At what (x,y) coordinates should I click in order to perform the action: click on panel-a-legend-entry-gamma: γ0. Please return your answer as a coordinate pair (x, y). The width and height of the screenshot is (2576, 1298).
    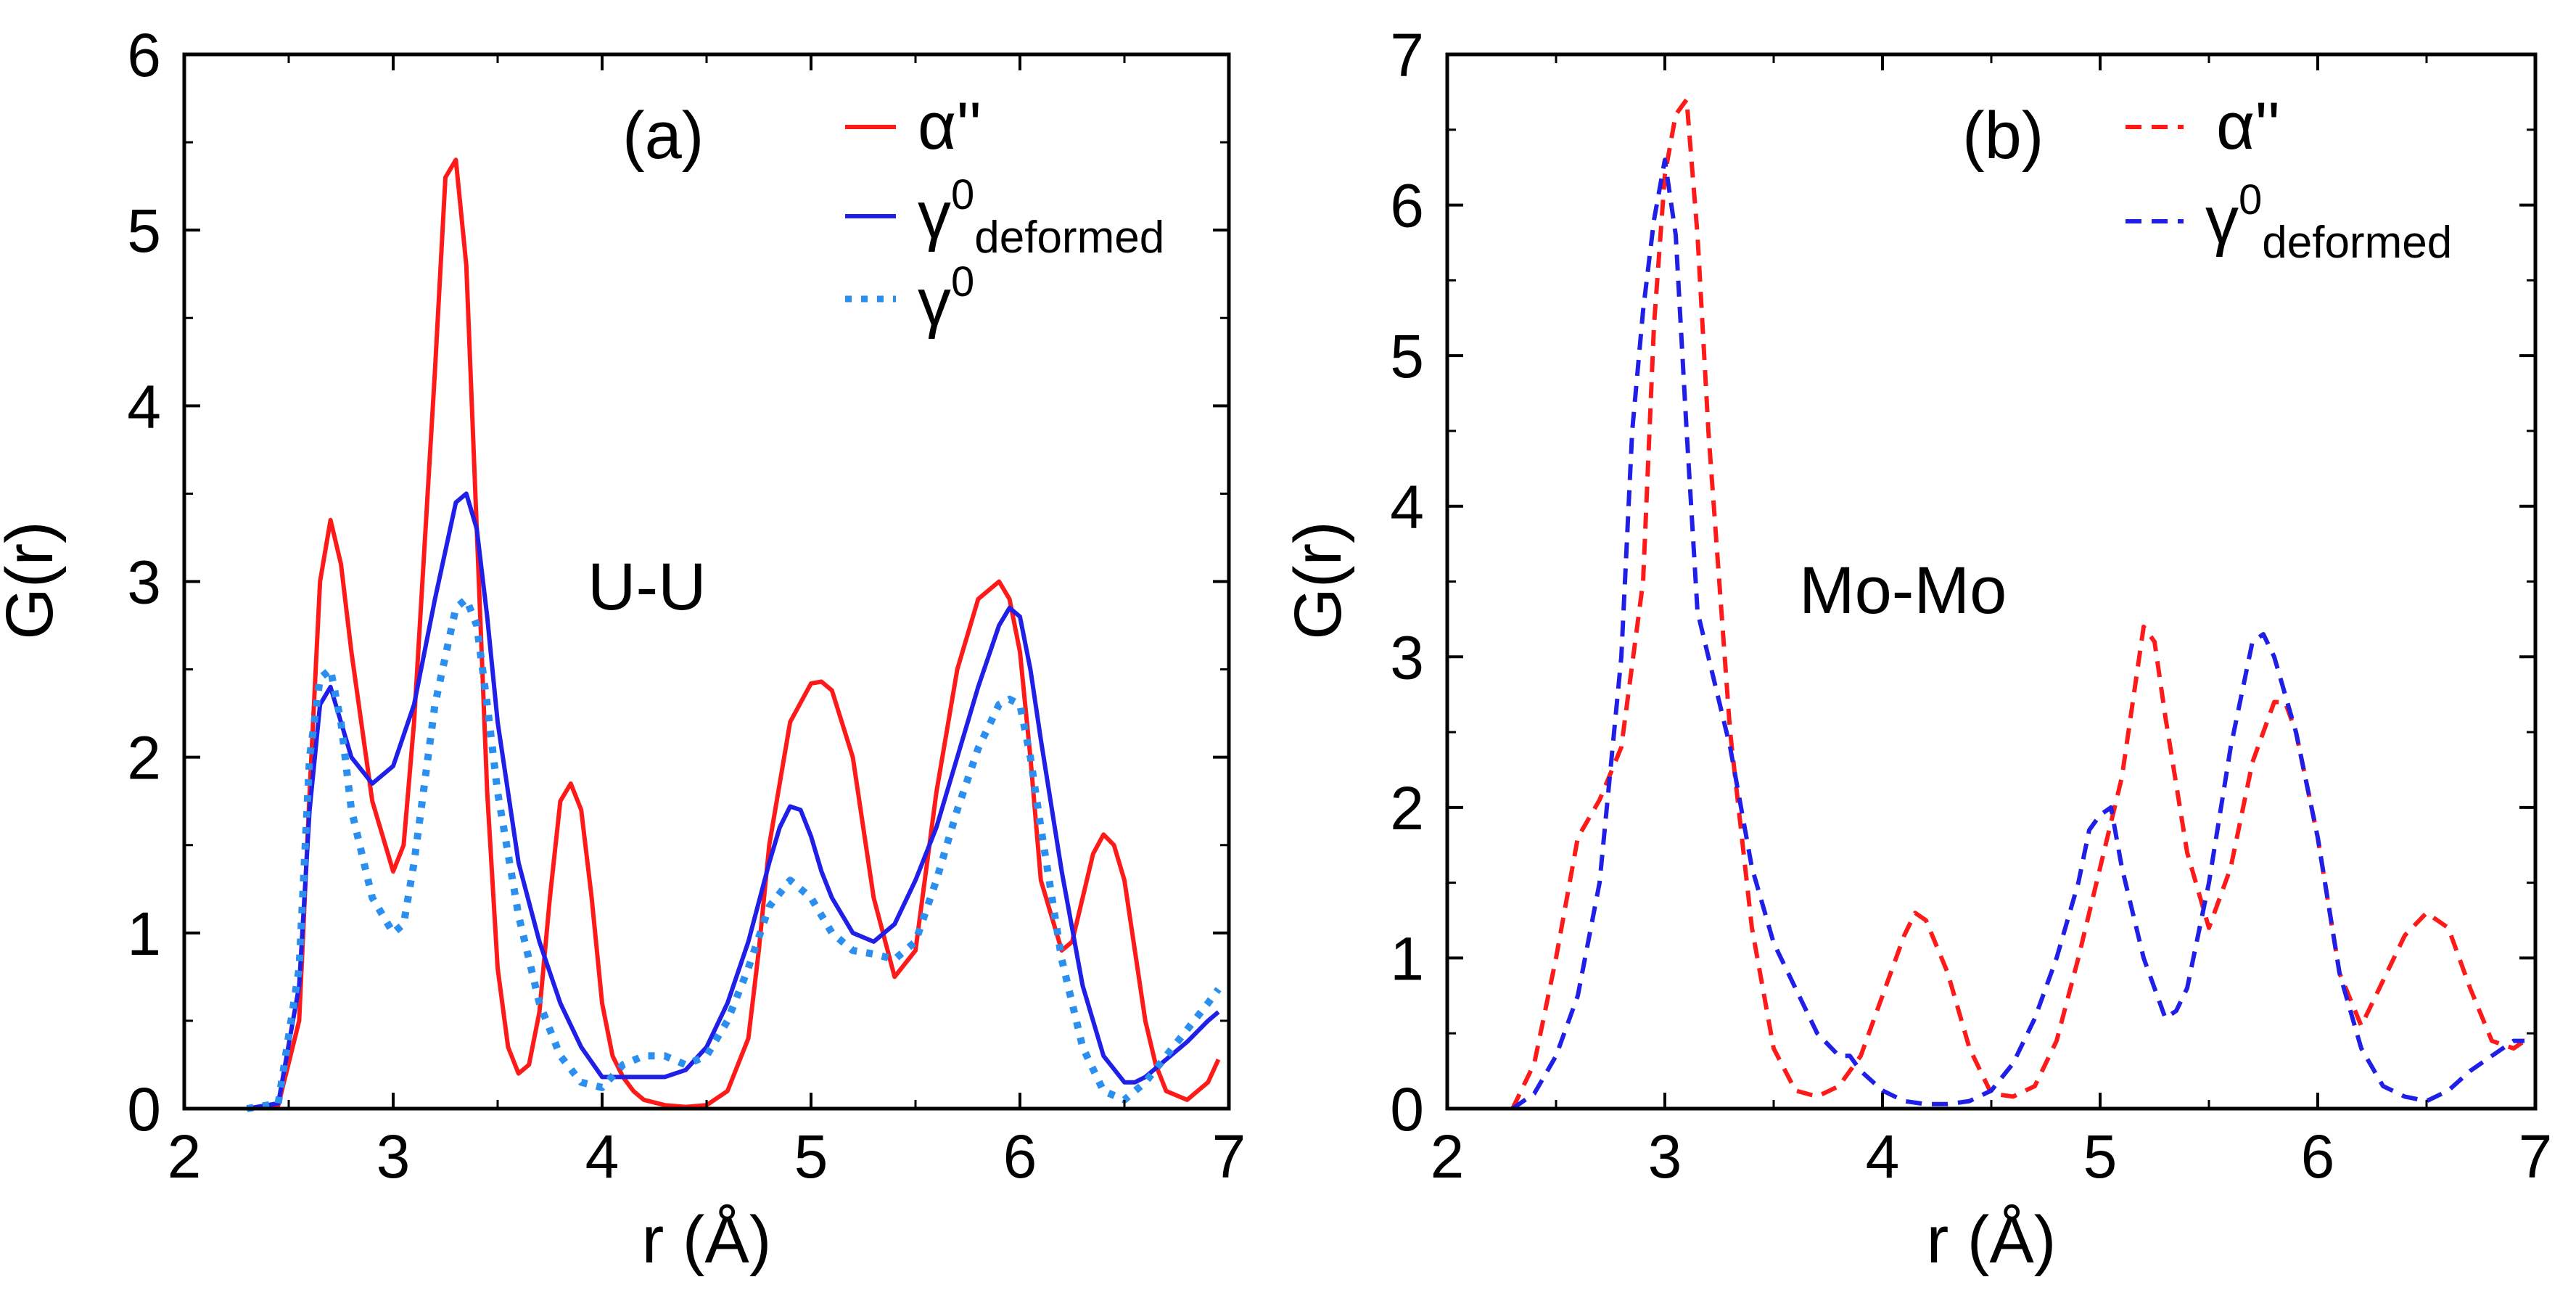
    Looking at the image, I should click on (909, 299).